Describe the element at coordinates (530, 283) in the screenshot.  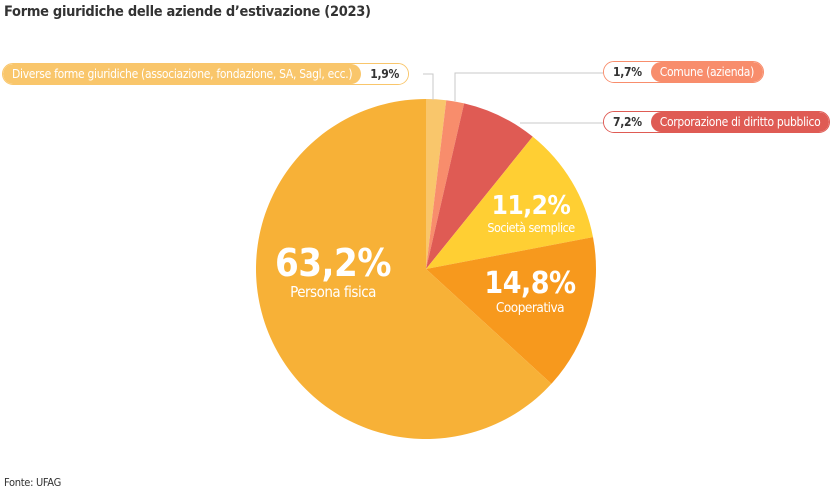
I see `slice-value: 14,8%` at that location.